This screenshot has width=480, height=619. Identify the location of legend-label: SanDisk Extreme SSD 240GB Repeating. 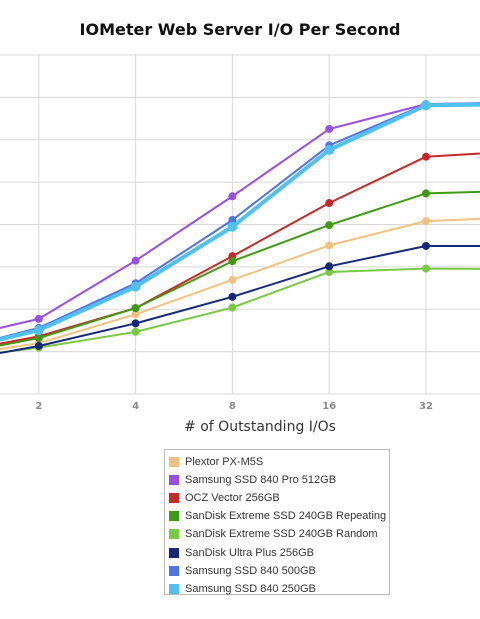
(286, 516).